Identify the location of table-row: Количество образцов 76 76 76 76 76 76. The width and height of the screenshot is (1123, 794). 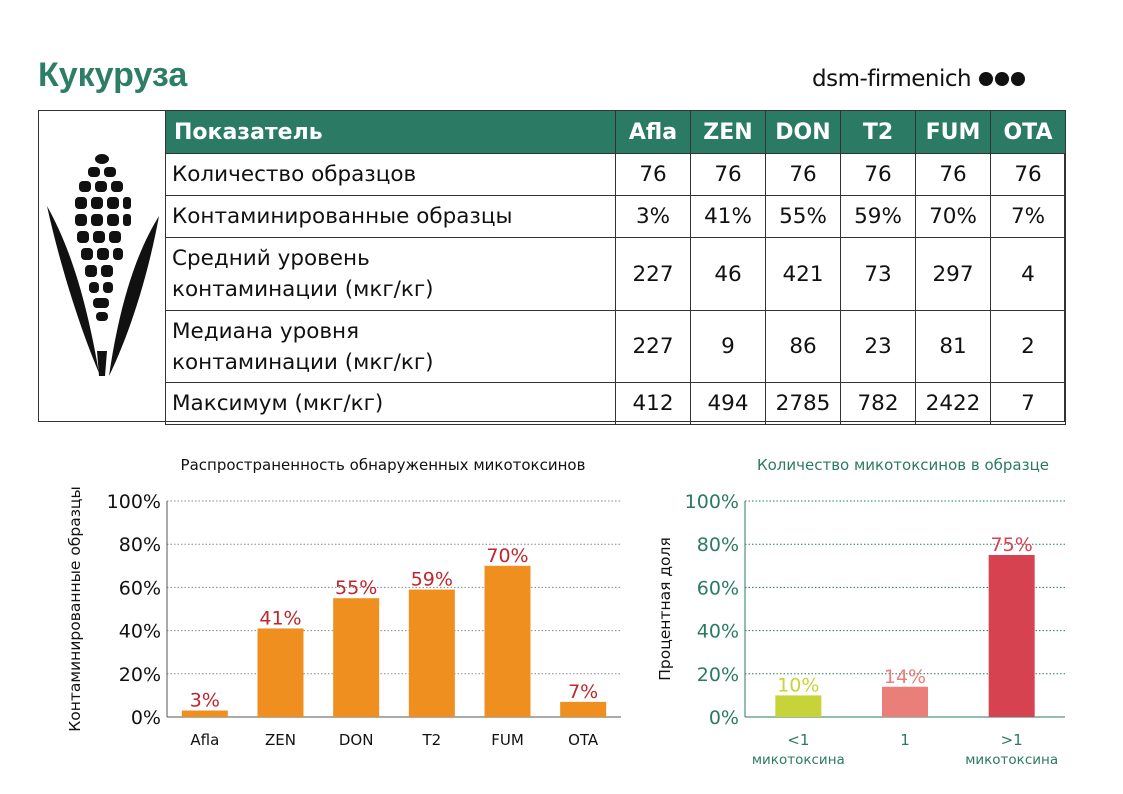
(615, 174).